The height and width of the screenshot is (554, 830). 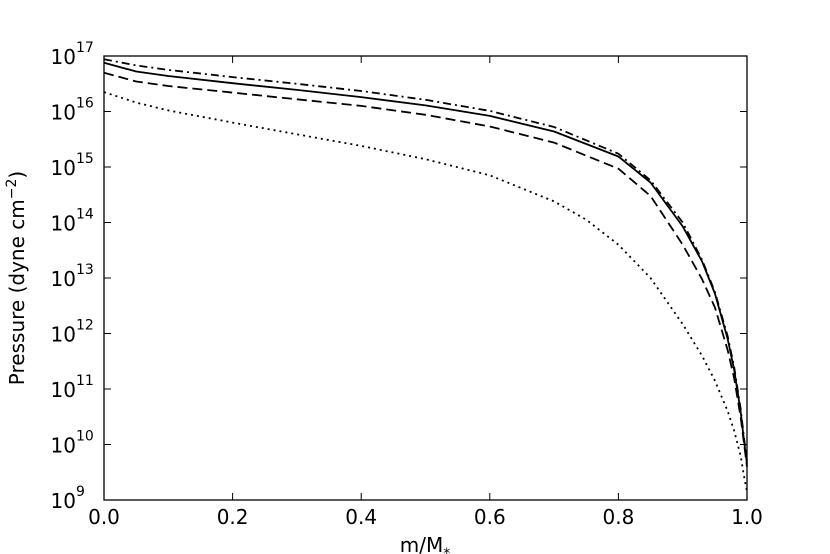 What do you see at coordinates (85, 270) in the screenshot?
I see `y-tick-exponent: 13` at bounding box center [85, 270].